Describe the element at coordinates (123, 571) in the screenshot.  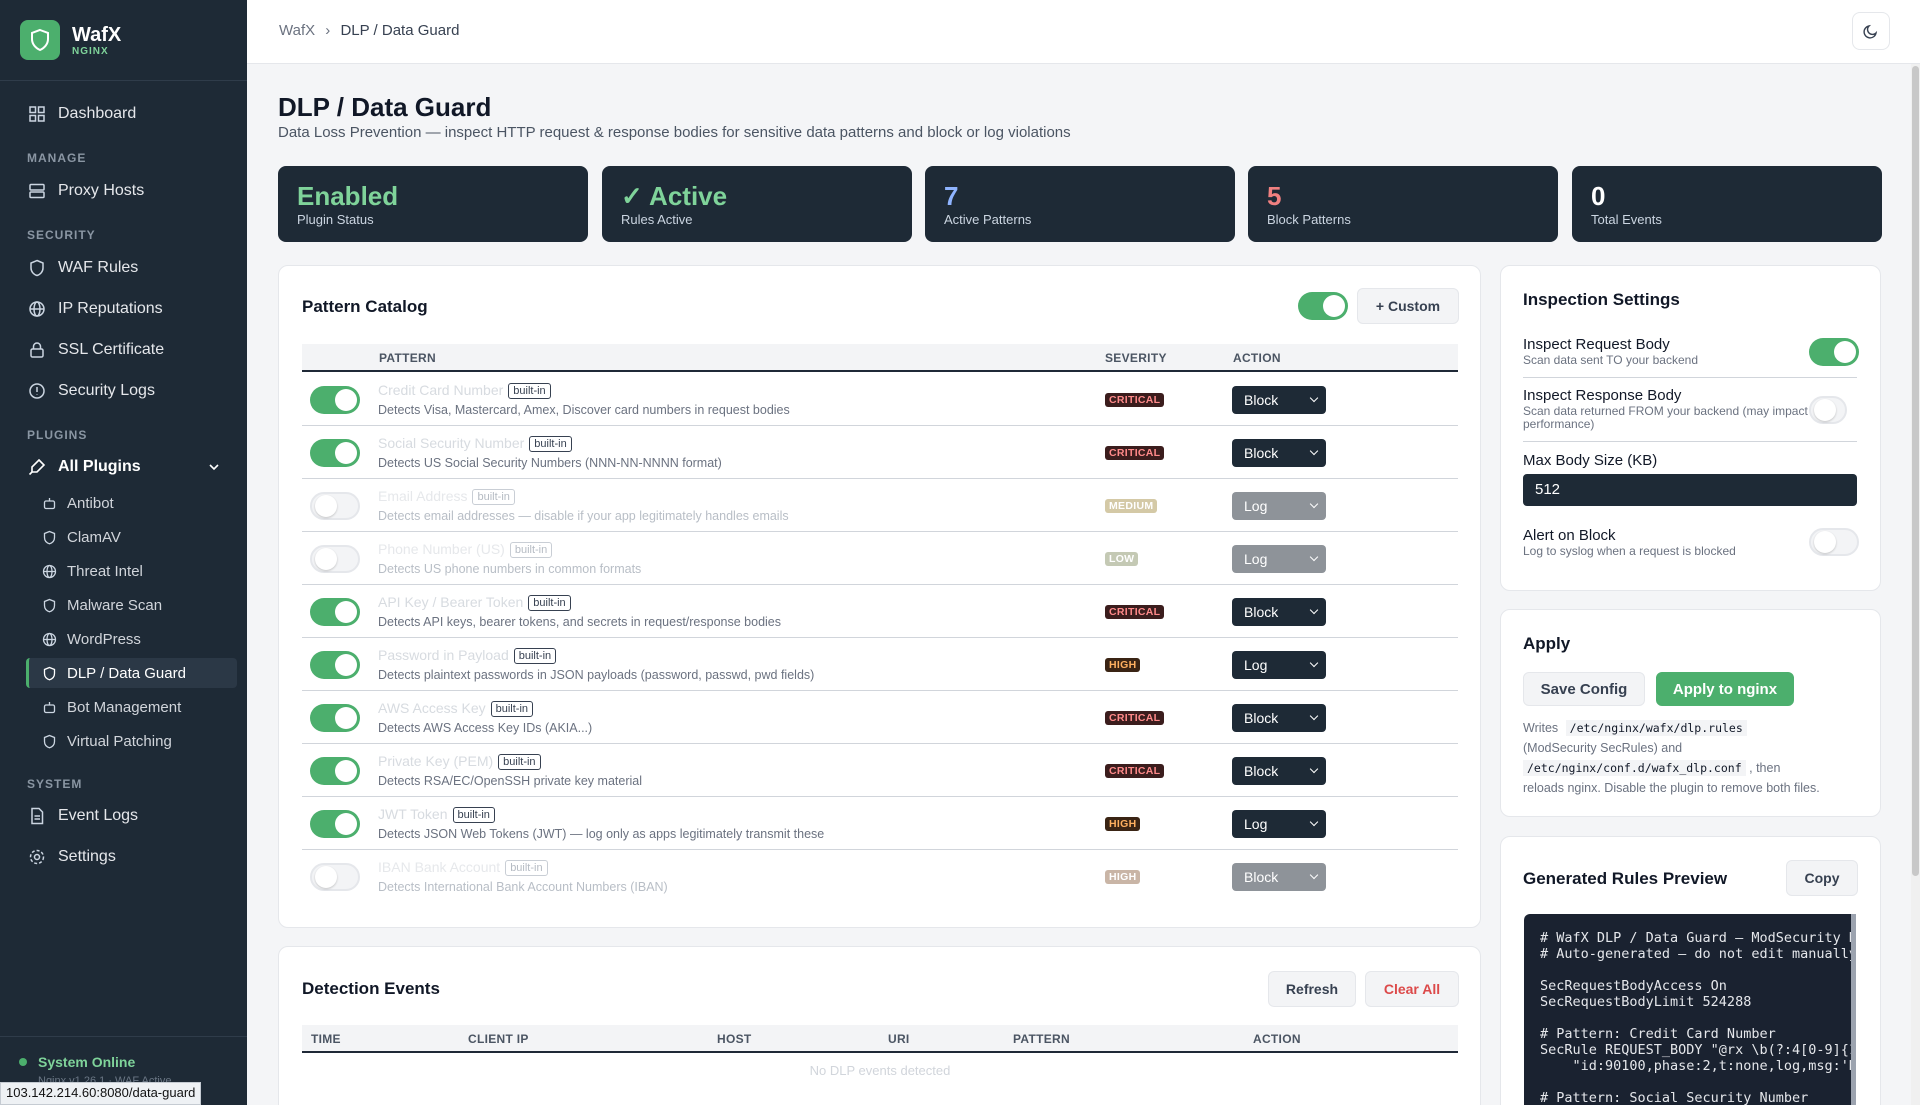
I see `sidebar-plugin-threat-intel: Threat Intel` at that location.